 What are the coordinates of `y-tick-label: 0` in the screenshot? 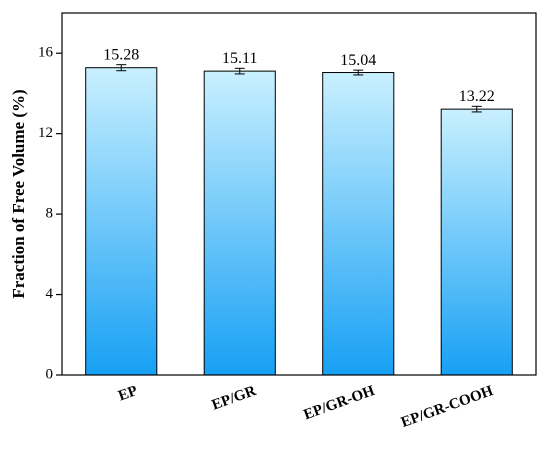 It's located at (50, 374).